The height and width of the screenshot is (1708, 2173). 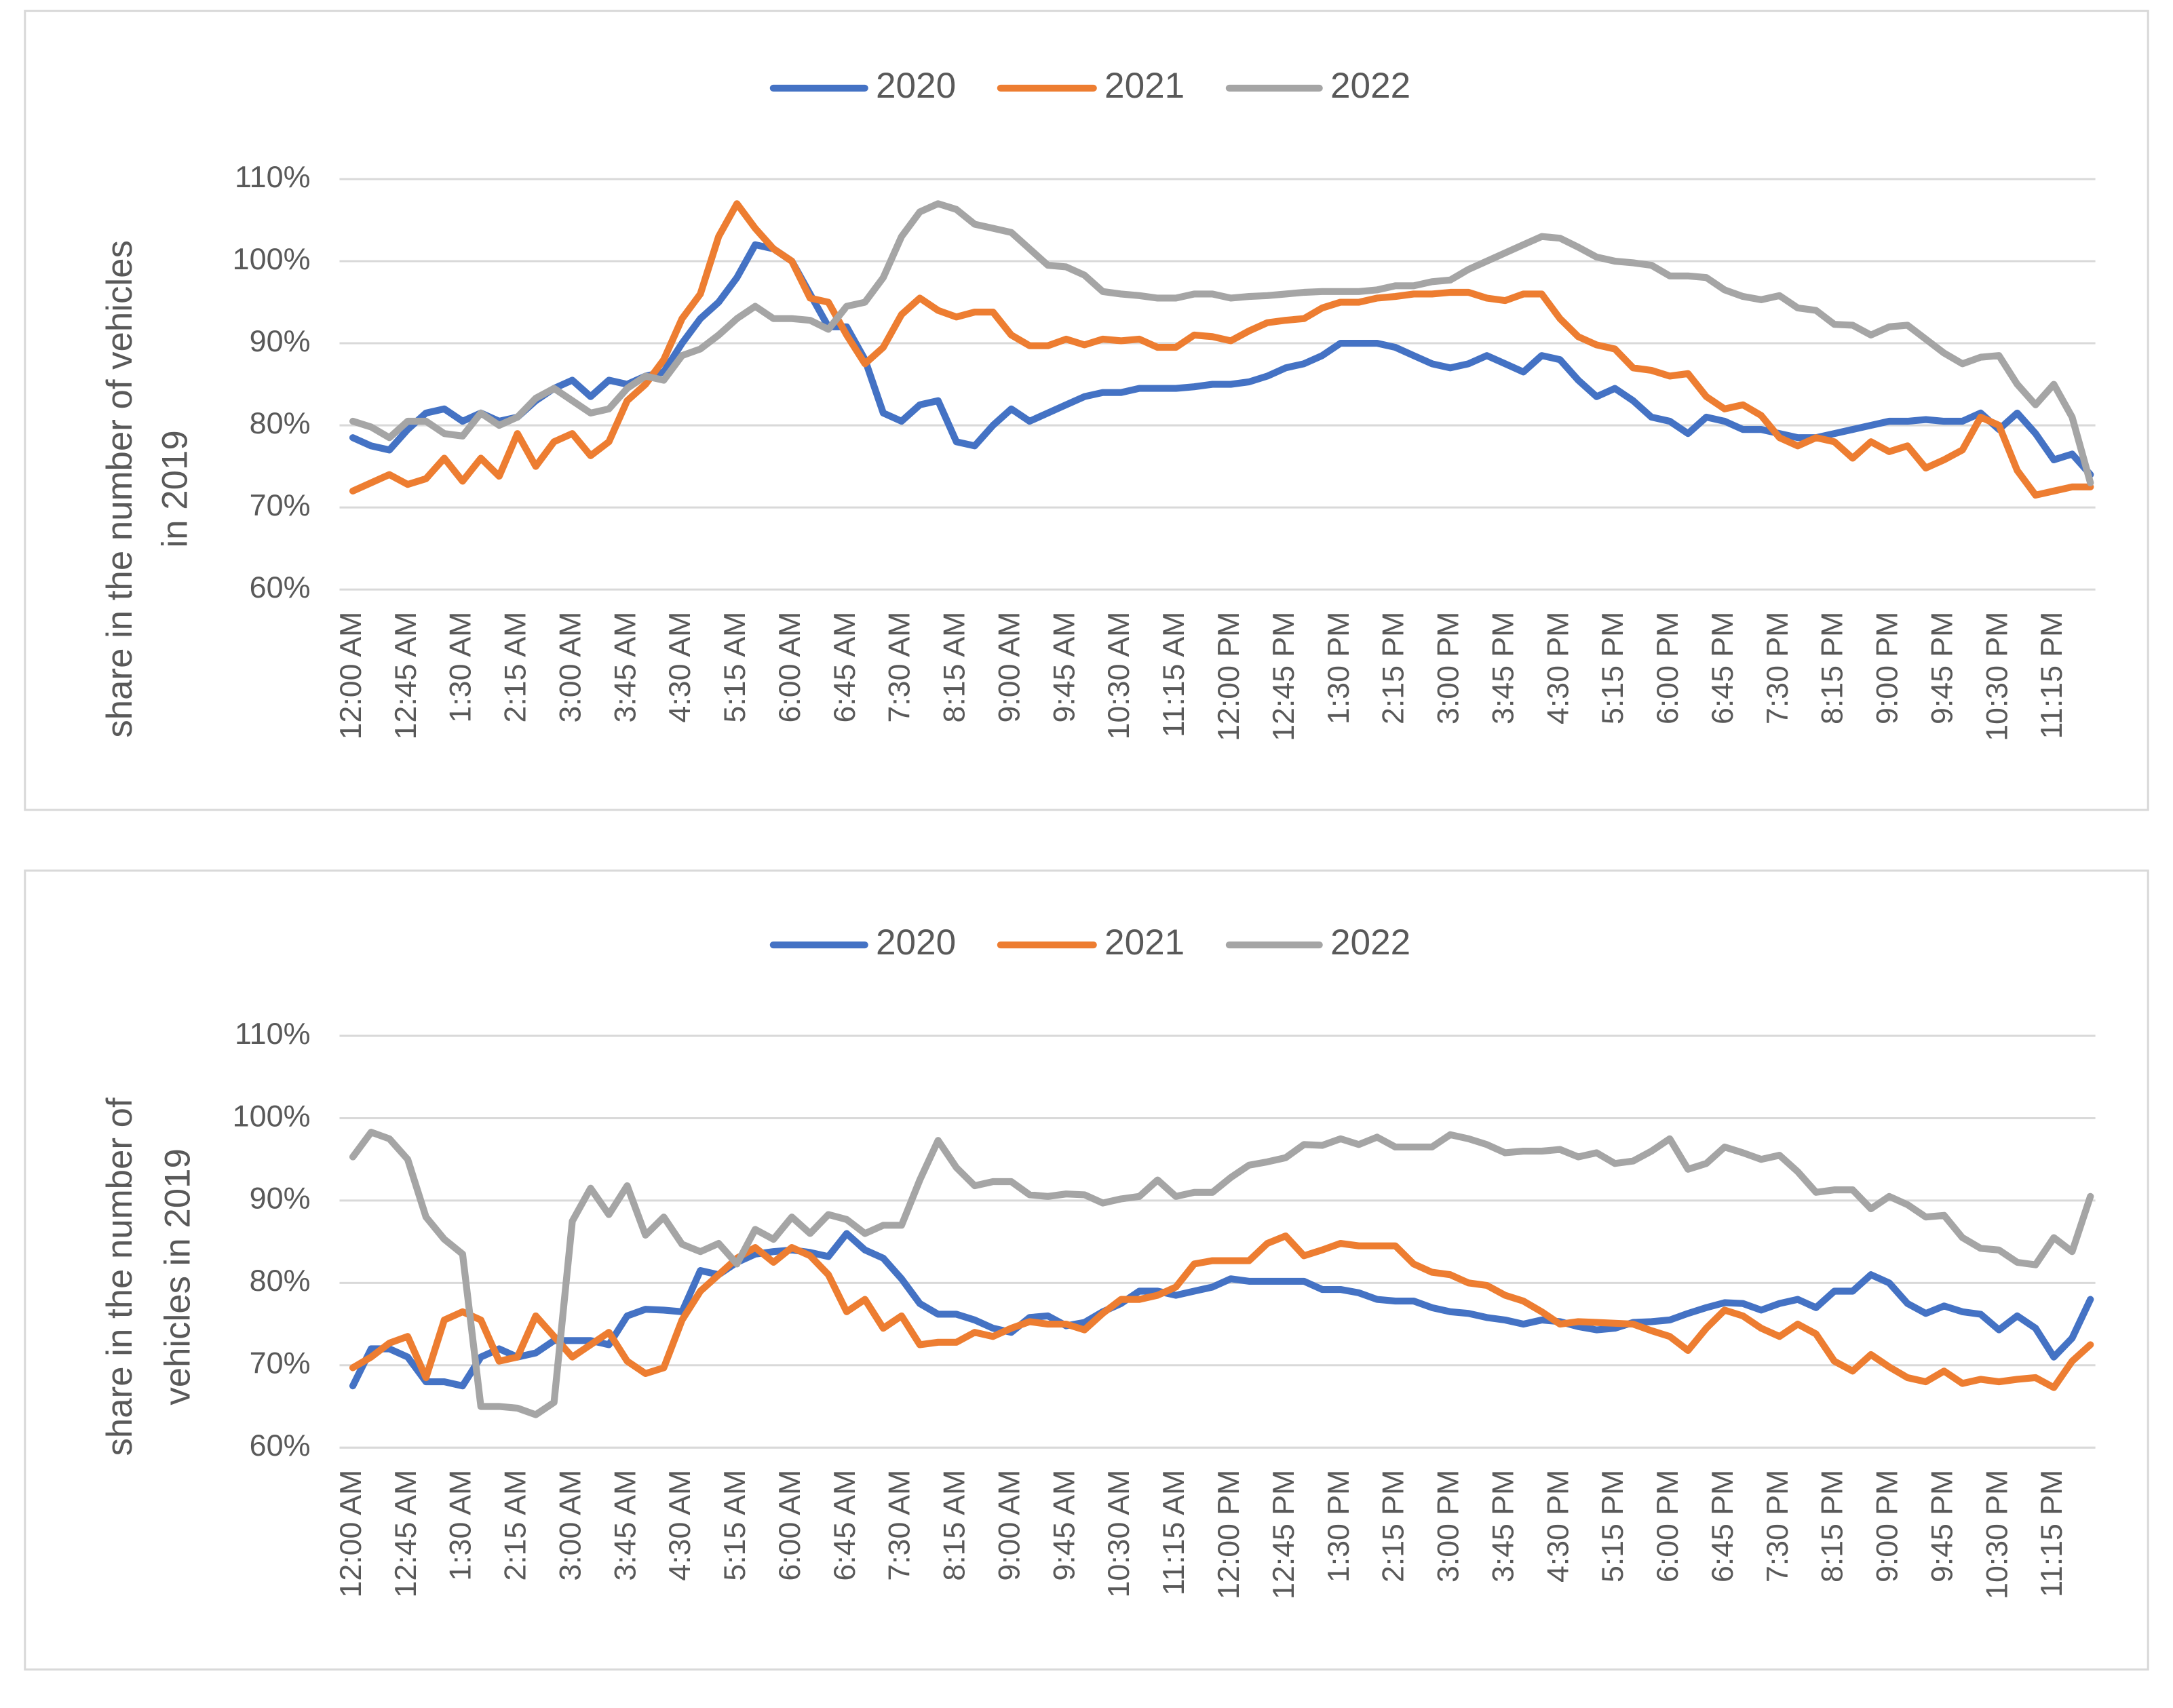 What do you see at coordinates (177, 1276) in the screenshot?
I see `y-axis-title: vehicles in 2019` at bounding box center [177, 1276].